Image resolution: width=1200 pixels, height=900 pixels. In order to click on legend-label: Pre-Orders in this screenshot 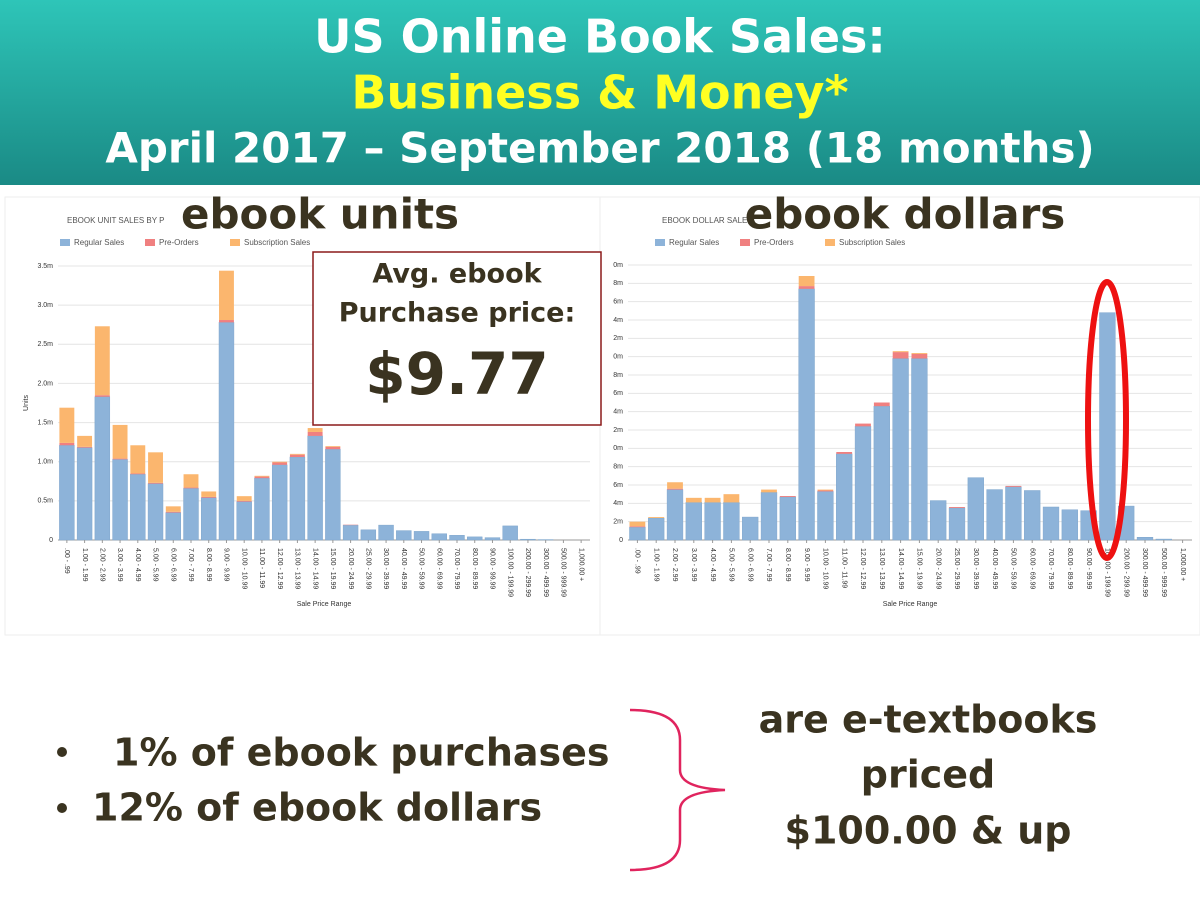, I will do `click(774, 242)`.